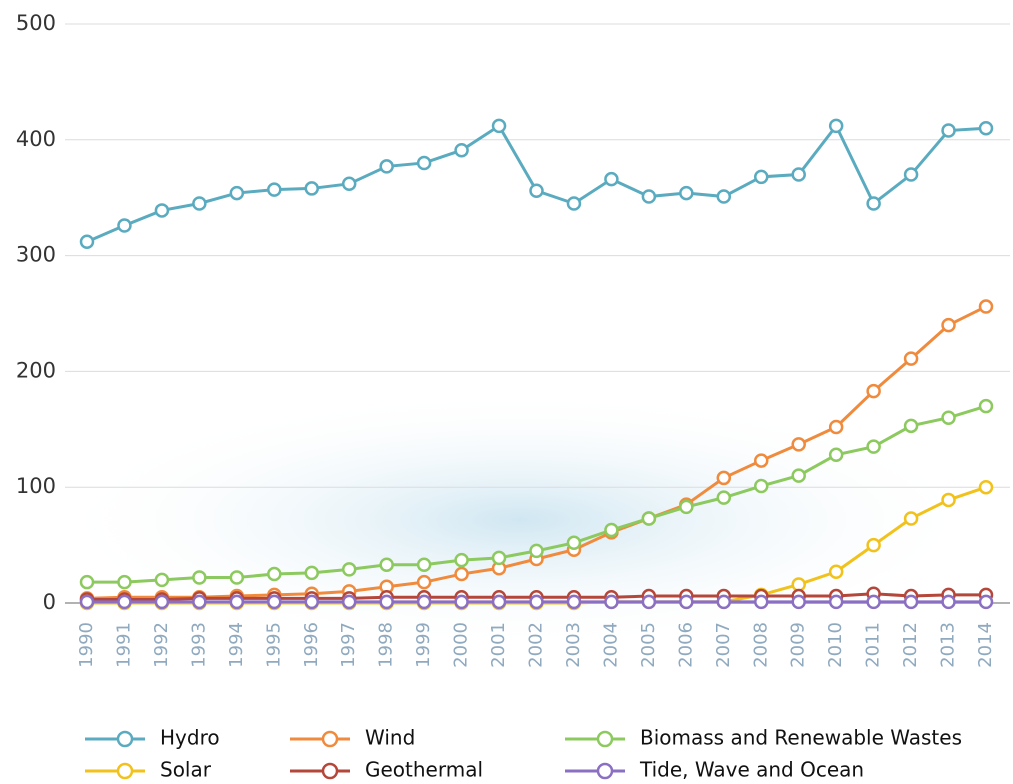  Describe the element at coordinates (723, 645) in the screenshot. I see `x-tick-label: 2007` at that location.